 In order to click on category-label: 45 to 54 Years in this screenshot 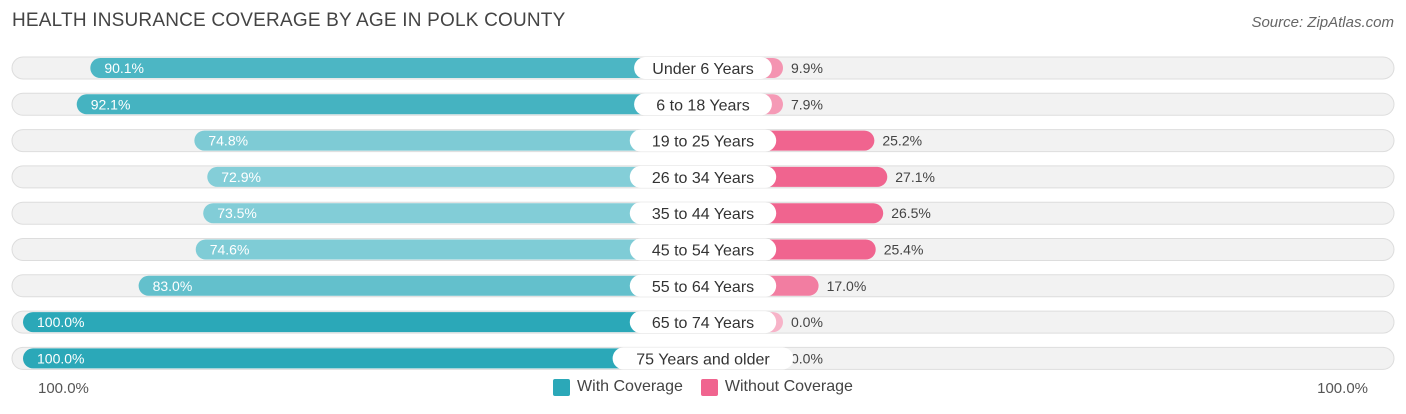, I will do `click(703, 251)`.